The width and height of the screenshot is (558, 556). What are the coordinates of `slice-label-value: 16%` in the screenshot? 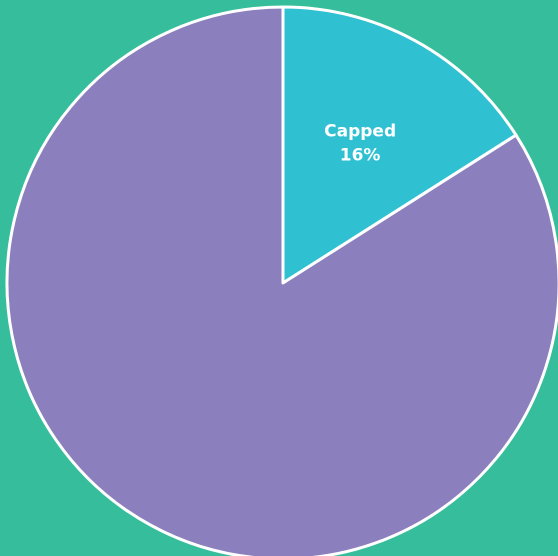 It's located at (360, 156).